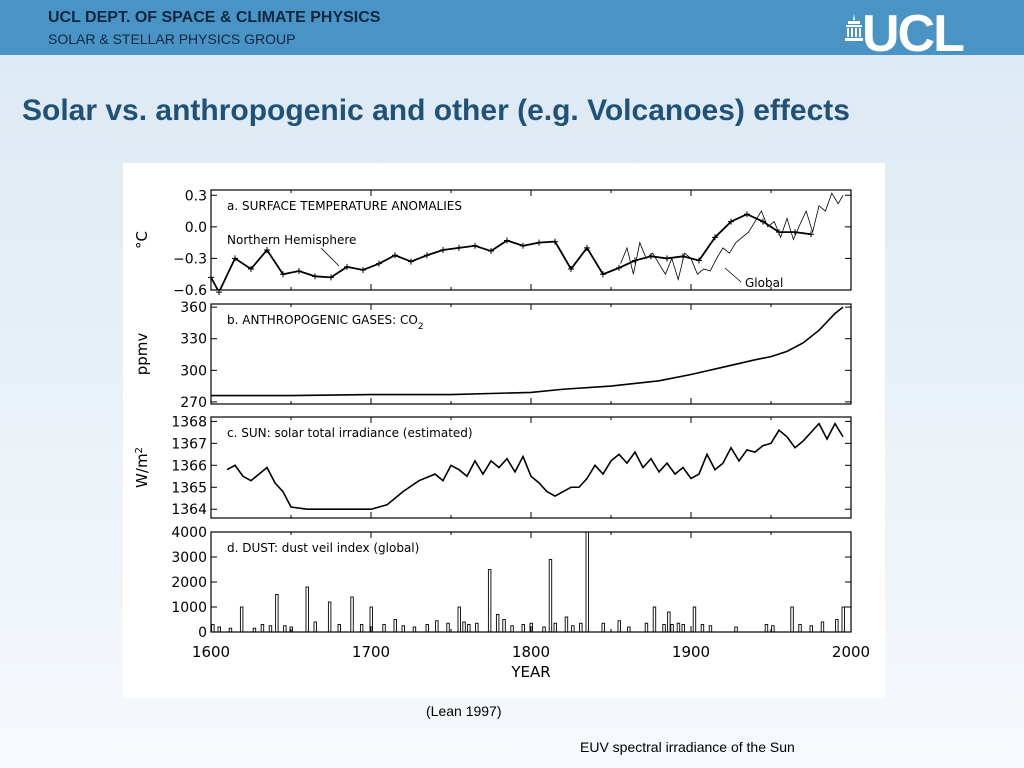  Describe the element at coordinates (691, 652) in the screenshot. I see `x-tick-label: 1900` at that location.